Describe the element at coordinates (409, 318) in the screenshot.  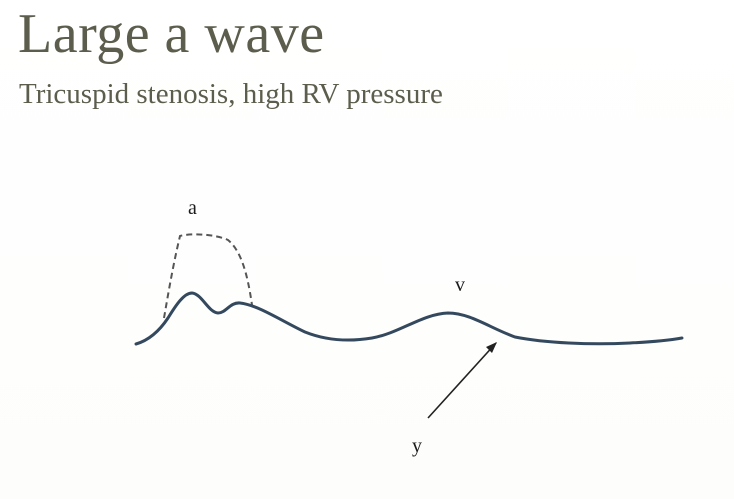
I see `venous-pressure-trace` at that location.